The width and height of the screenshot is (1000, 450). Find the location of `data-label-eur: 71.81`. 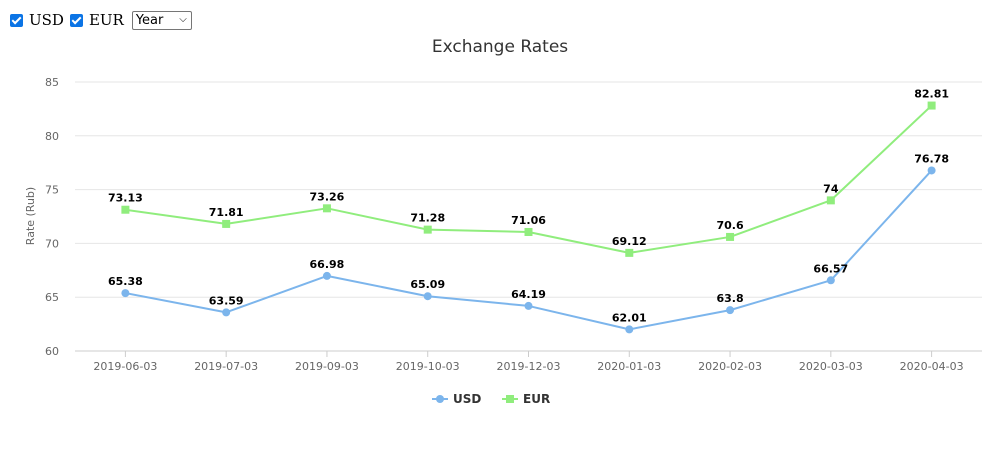

data-label-eur: 71.81 is located at coordinates (226, 212).